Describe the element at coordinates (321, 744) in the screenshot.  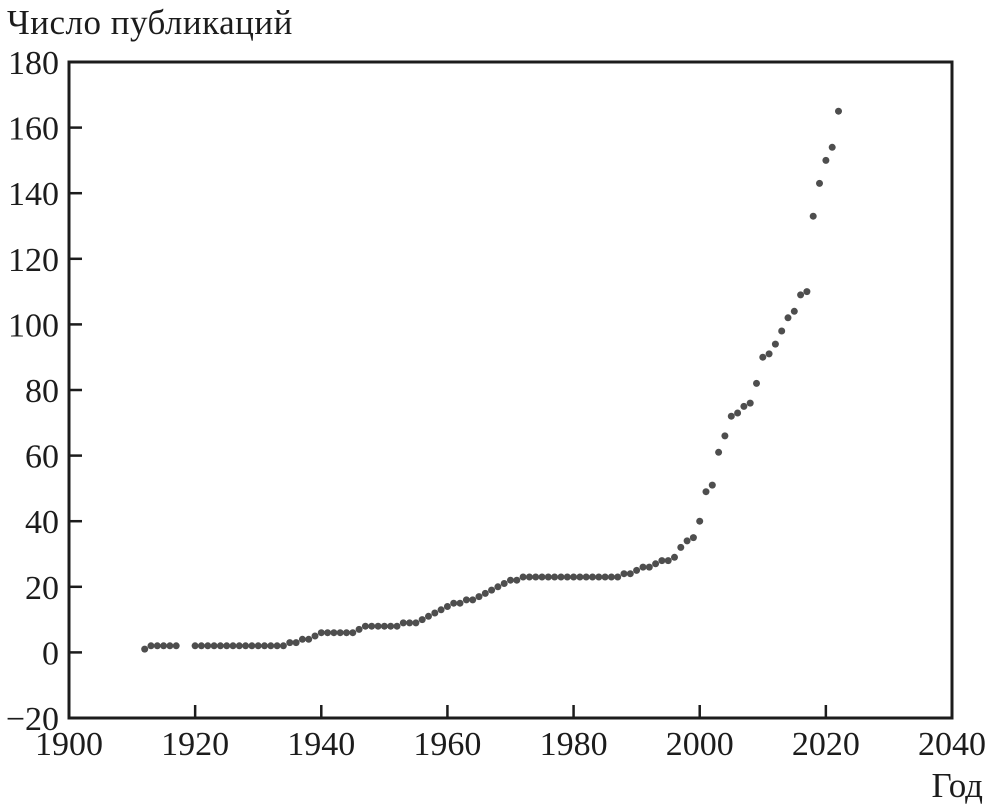
I see `x-tick-label: 1940` at that location.